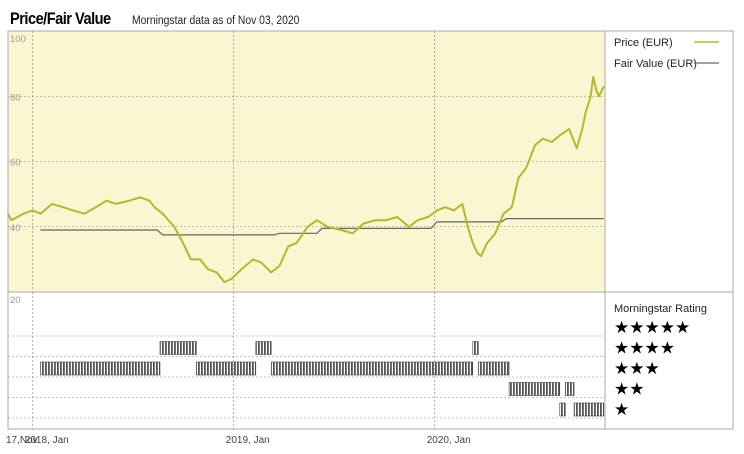  Describe the element at coordinates (22, 440) in the screenshot. I see `x-start-label: 17,Nov` at that location.